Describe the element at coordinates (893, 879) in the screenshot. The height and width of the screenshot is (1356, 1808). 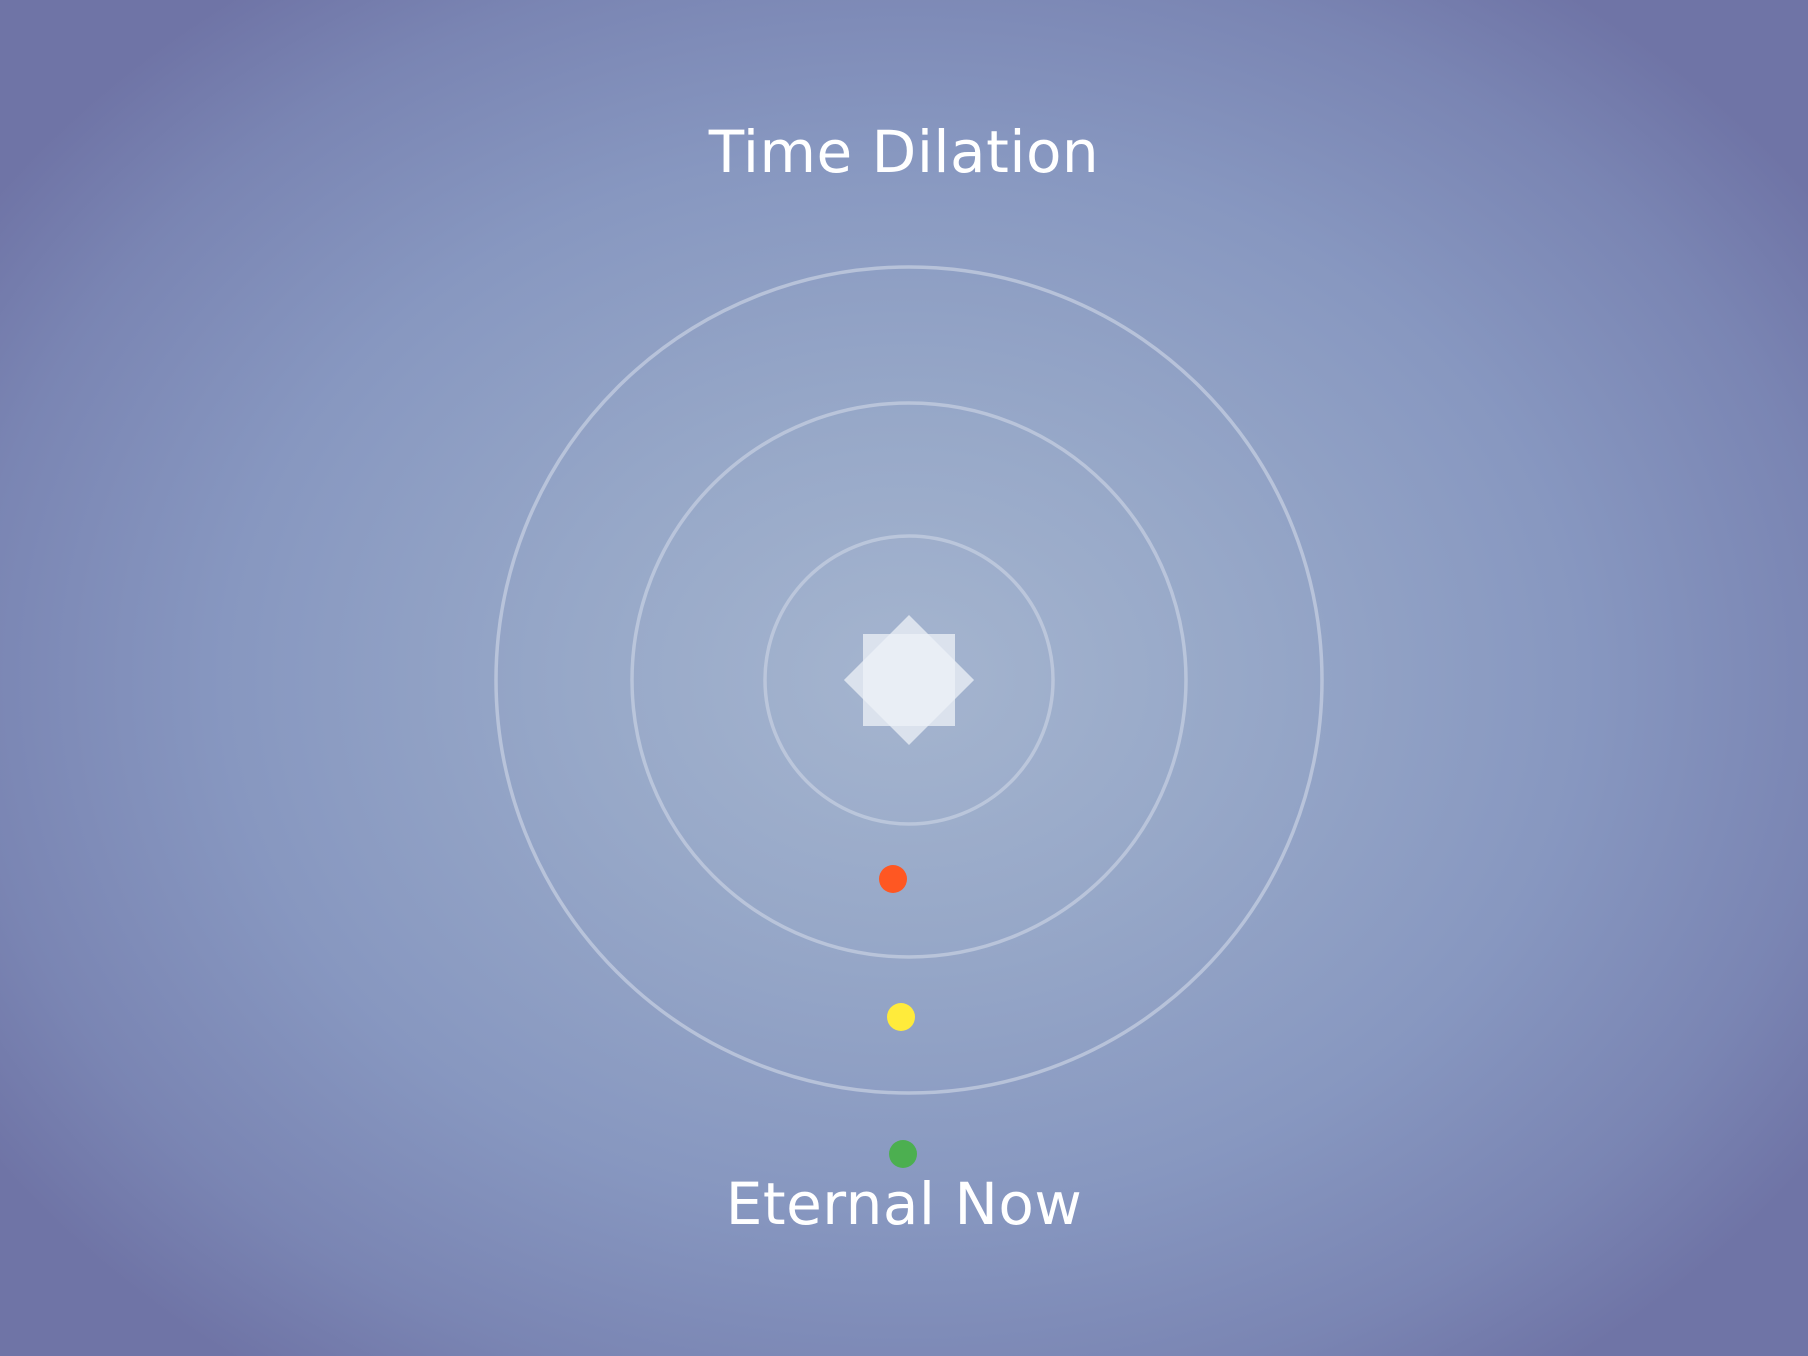
I see `red-marker` at that location.